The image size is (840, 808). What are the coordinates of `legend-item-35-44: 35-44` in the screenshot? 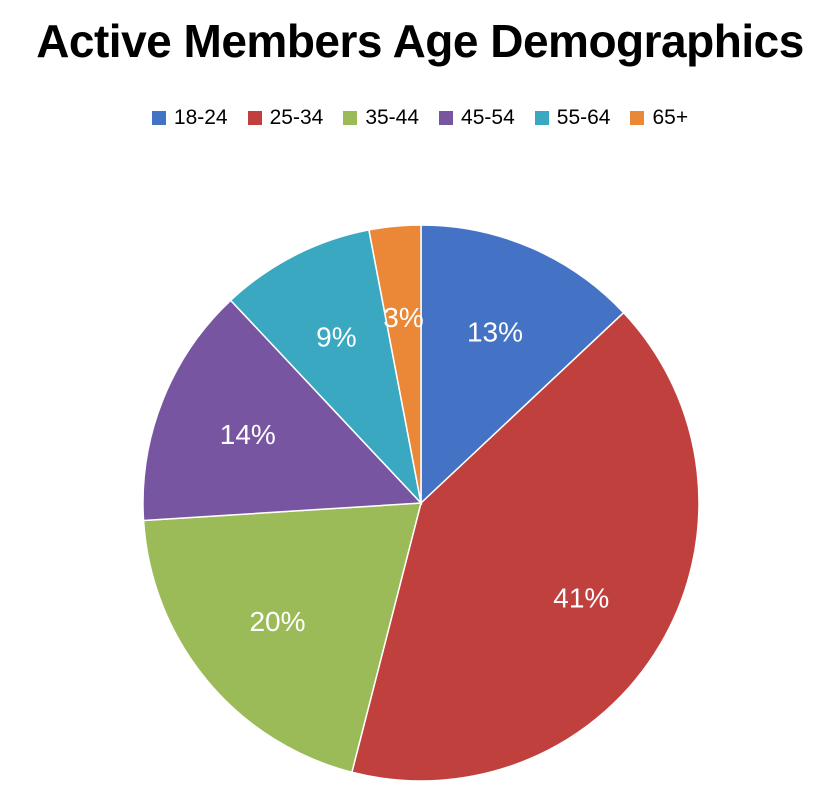 It's located at (381, 118).